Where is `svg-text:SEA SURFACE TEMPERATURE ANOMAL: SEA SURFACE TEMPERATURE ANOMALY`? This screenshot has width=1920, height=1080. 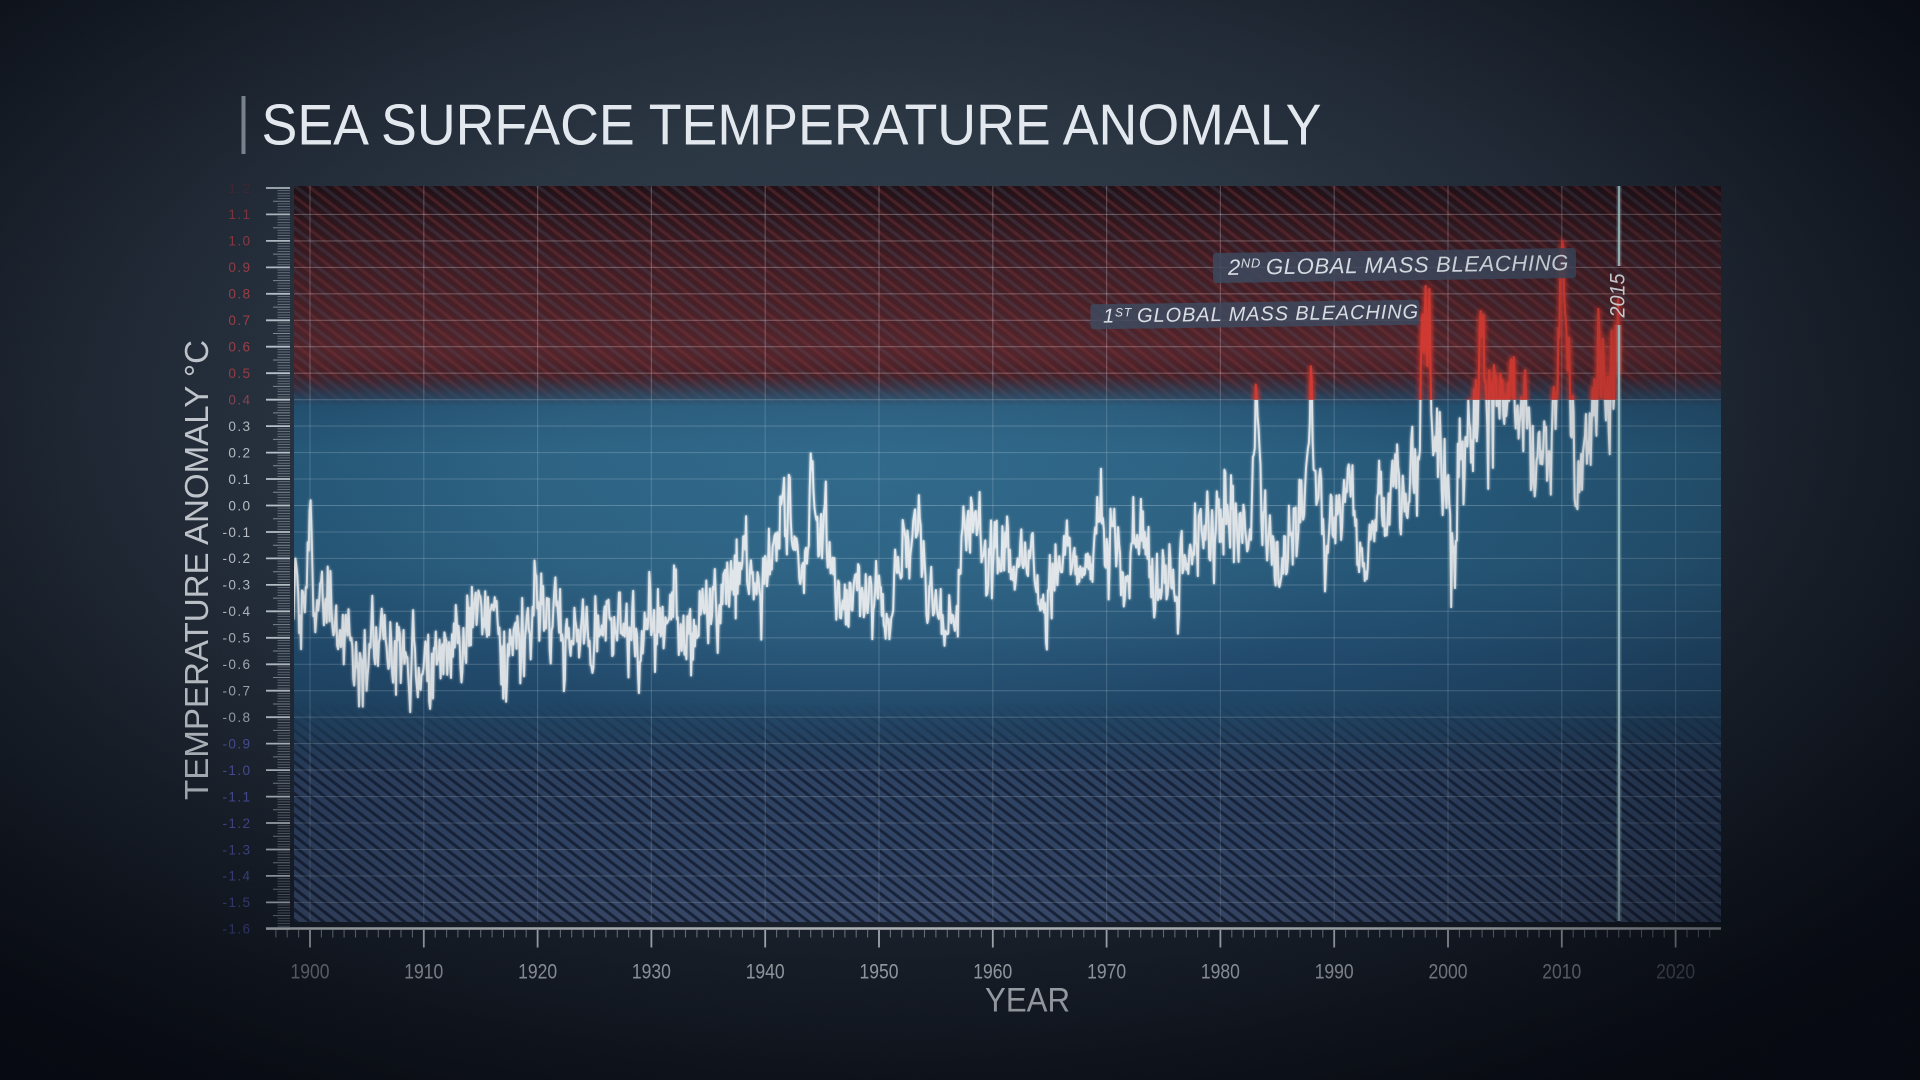
svg-text:SEA SURFACE TEMPERATURE ANOMAL: SEA SURFACE TEMPERATURE ANOMALY is located at coordinates (792, 126).